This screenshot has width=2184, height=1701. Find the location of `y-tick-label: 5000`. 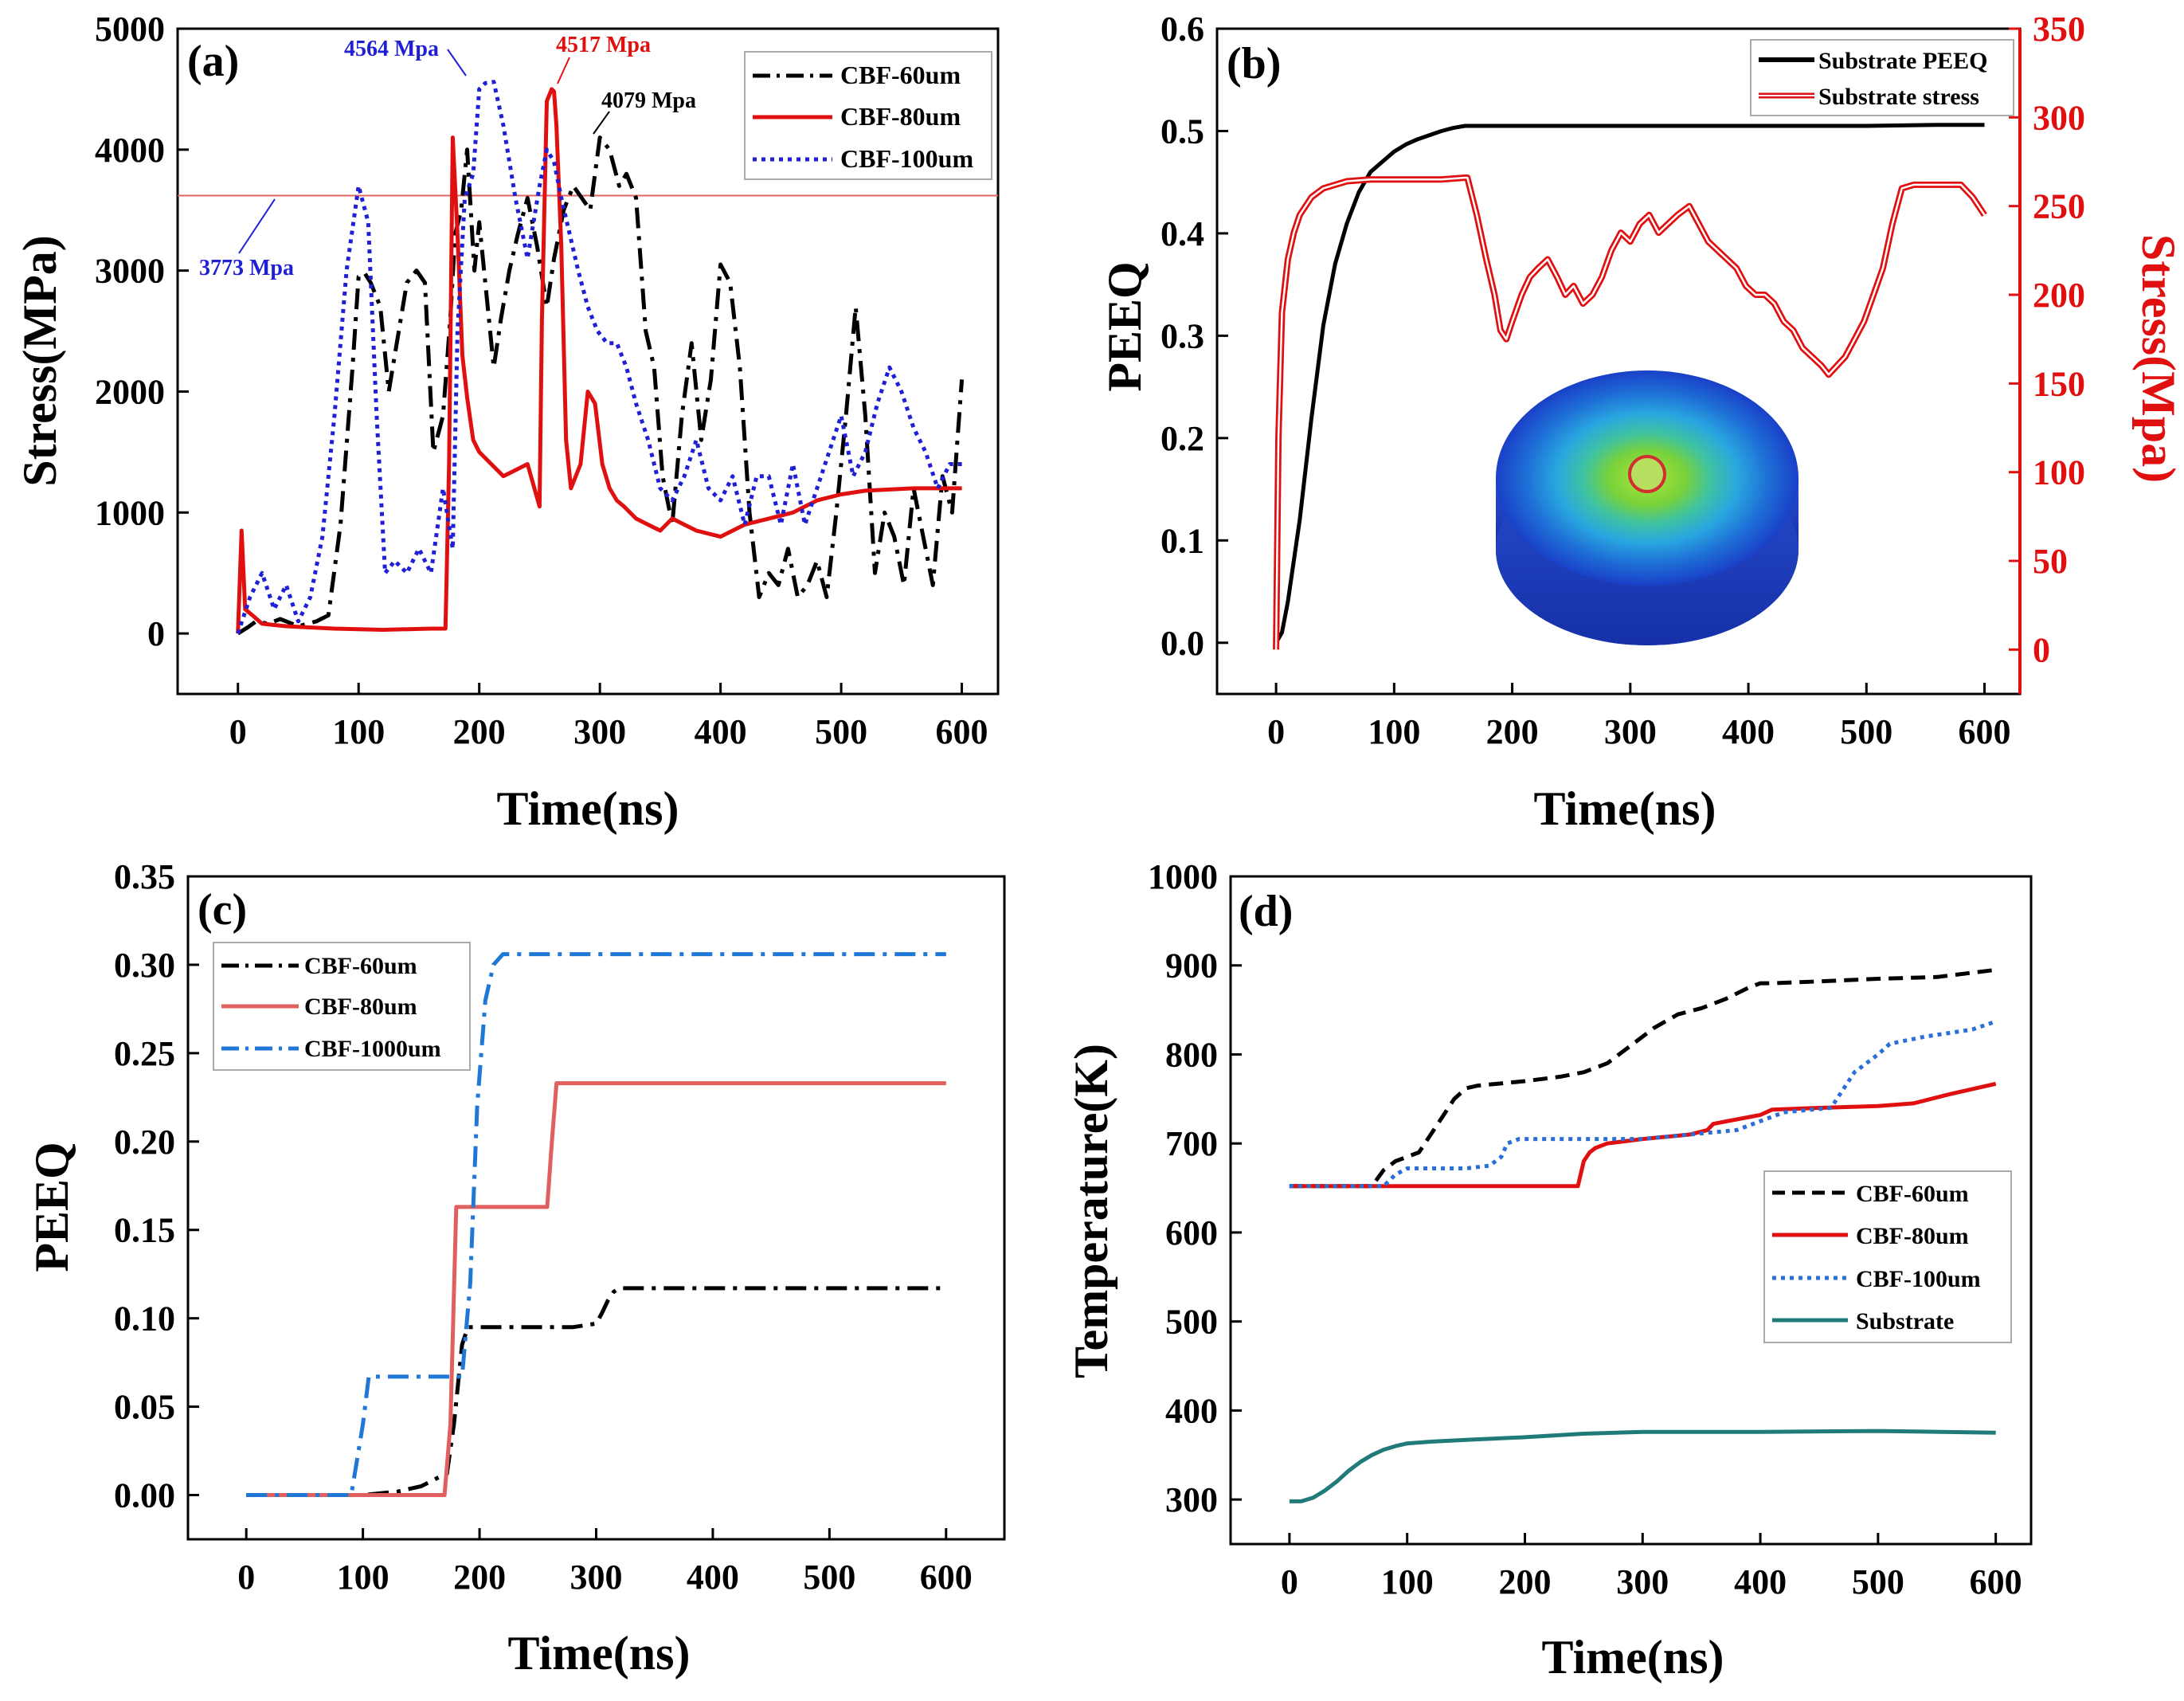

y-tick-label: 5000 is located at coordinates (130, 29).